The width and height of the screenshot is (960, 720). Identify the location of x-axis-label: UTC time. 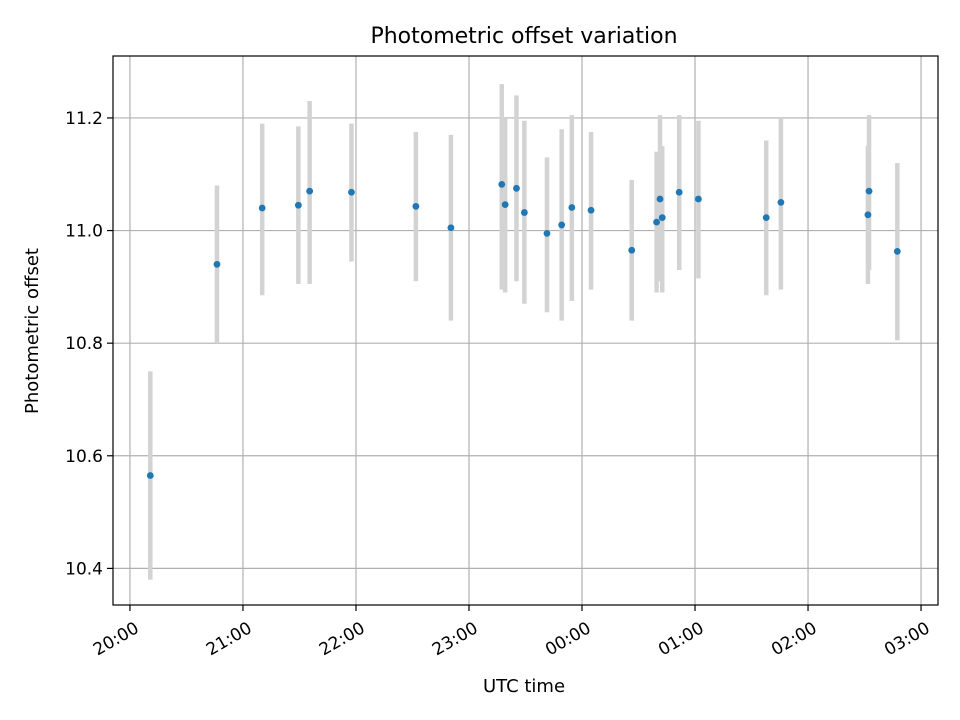
(524, 686).